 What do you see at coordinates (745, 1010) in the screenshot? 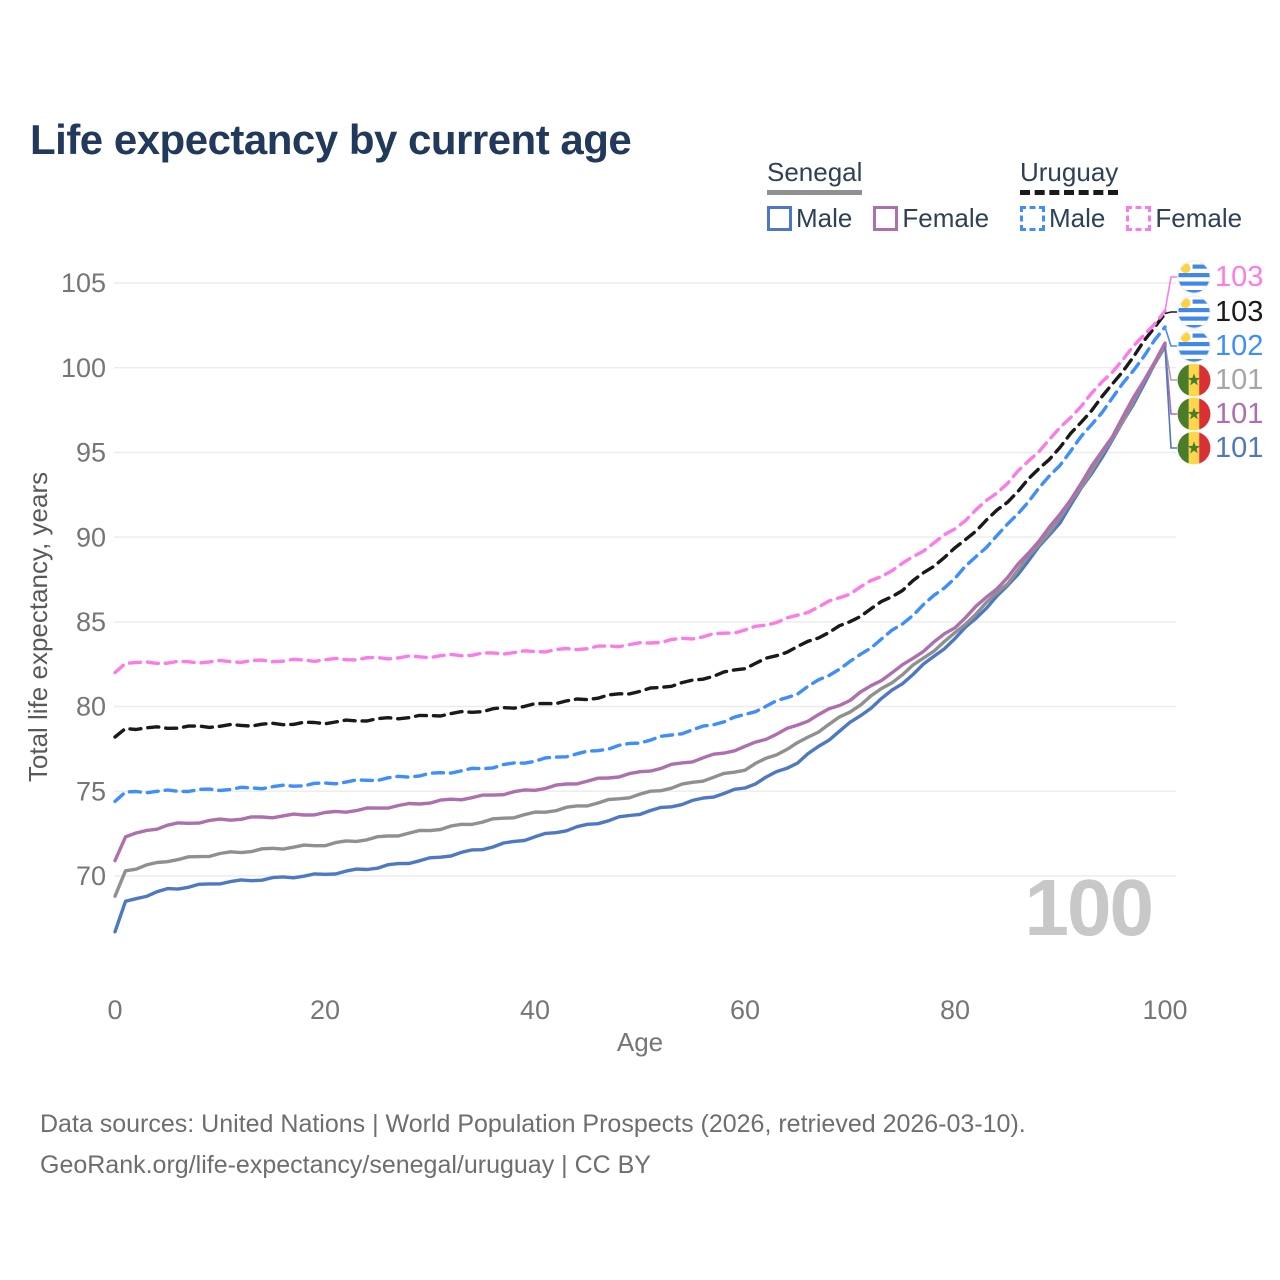
I see `svg-text: 60` at bounding box center [745, 1010].